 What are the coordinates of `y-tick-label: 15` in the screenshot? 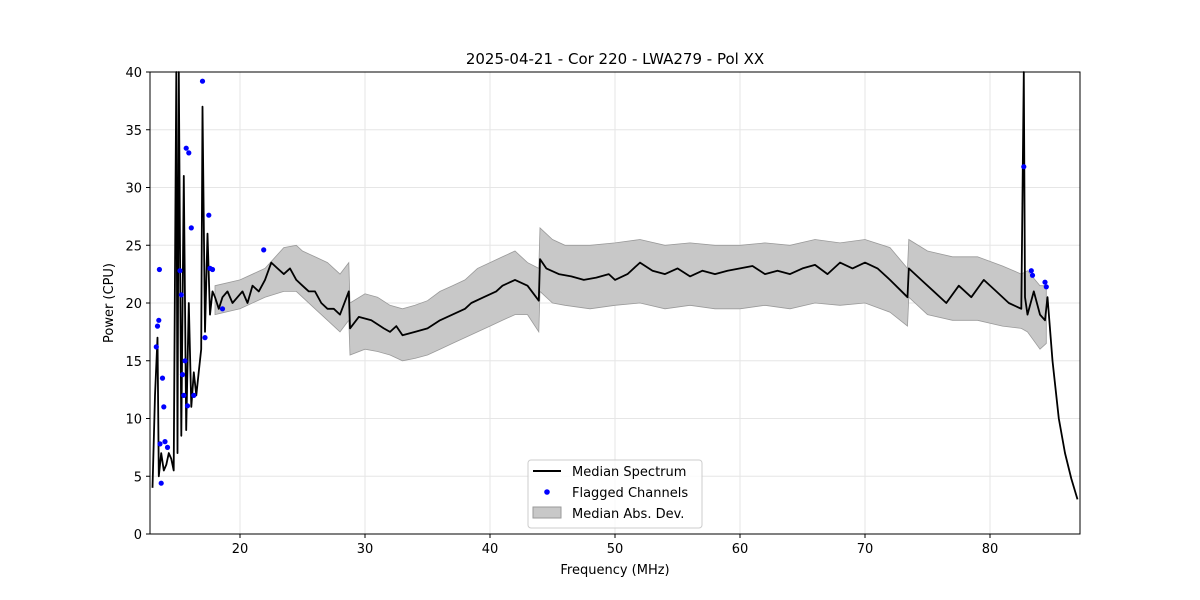 It's located at (133, 362).